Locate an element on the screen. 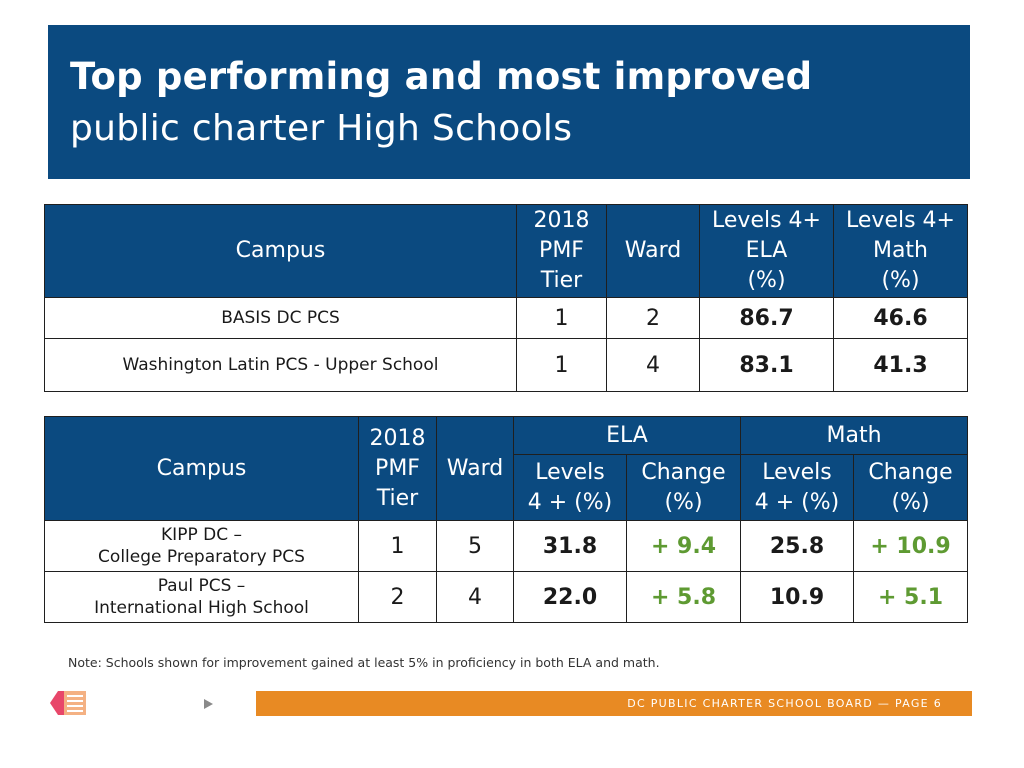  ward: 2 is located at coordinates (653, 318).